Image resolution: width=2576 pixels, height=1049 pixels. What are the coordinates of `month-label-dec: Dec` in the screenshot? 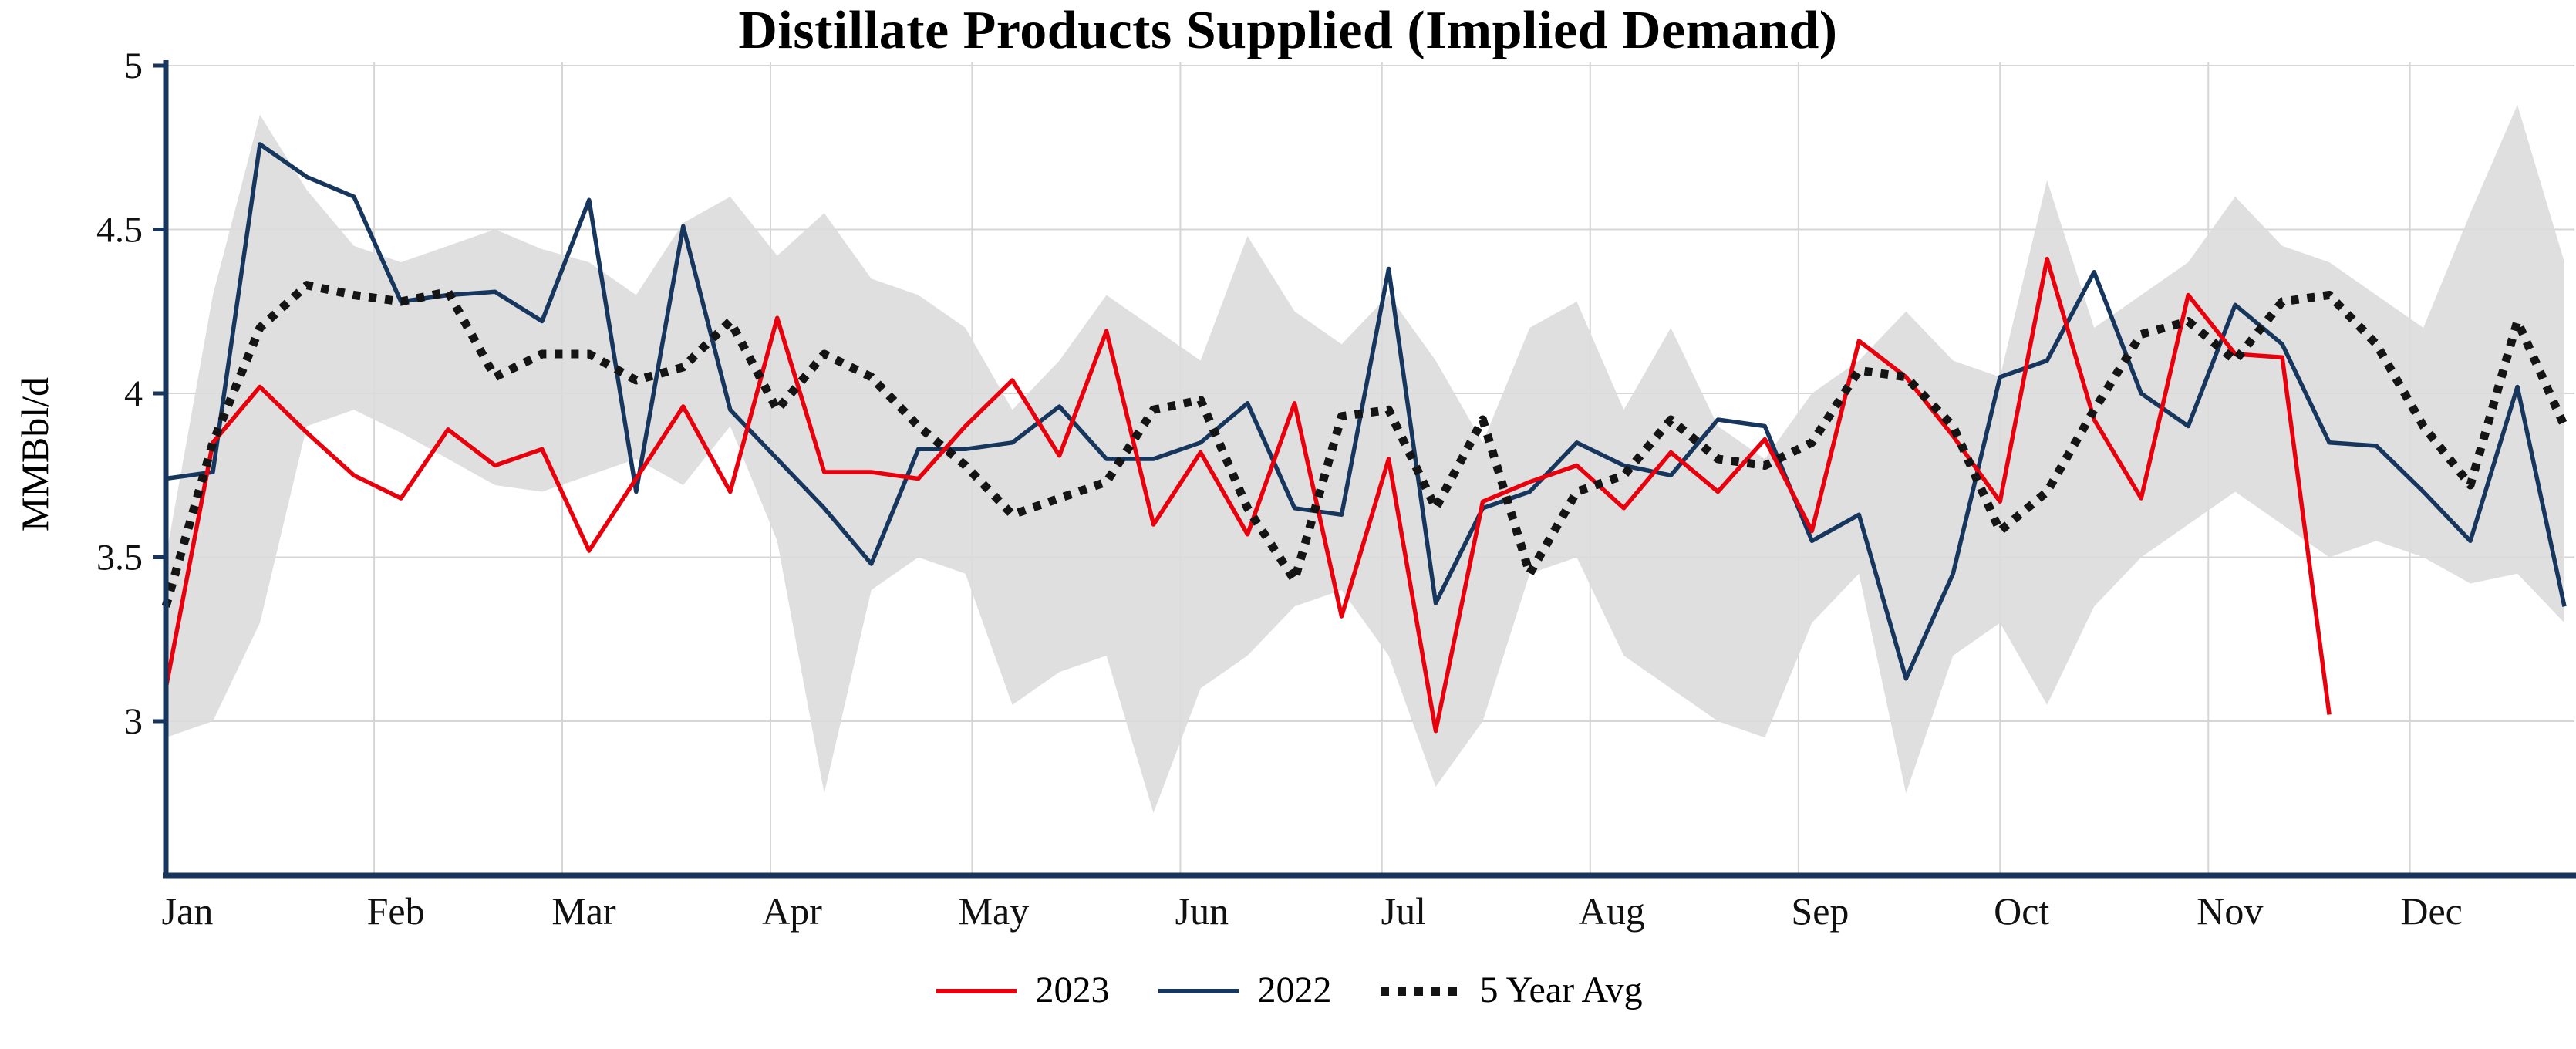 It's located at (2431, 911).